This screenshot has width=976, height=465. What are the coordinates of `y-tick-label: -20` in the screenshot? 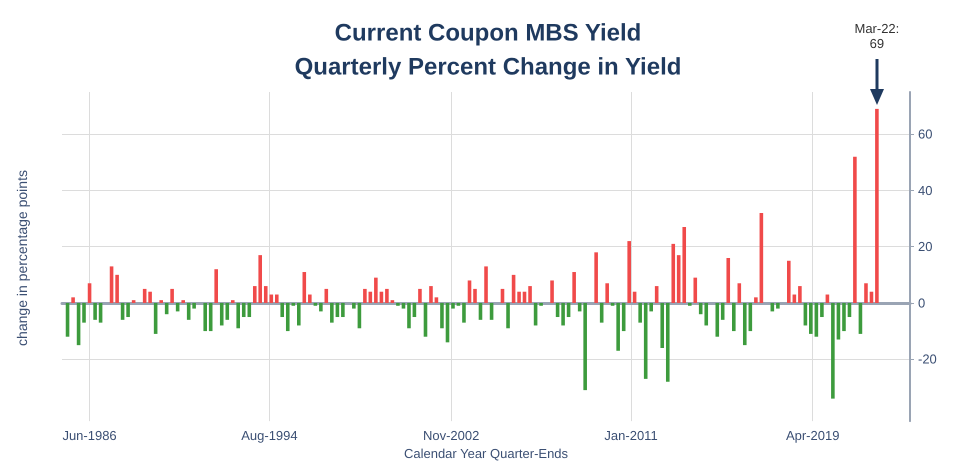 It's located at (927, 359).